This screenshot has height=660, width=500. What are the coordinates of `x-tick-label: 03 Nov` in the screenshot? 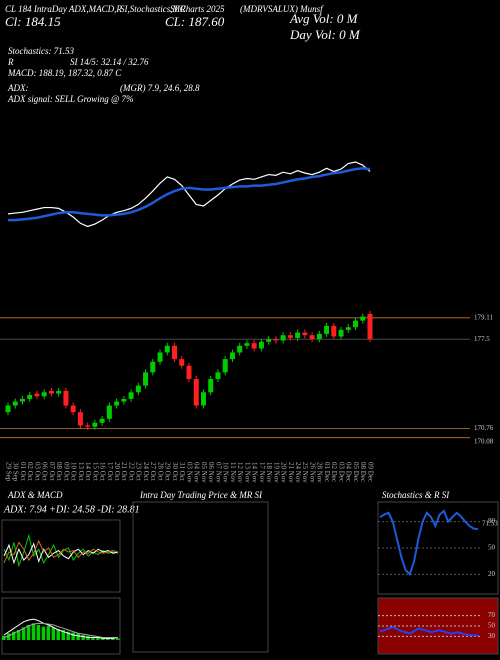 It's located at (189, 472).